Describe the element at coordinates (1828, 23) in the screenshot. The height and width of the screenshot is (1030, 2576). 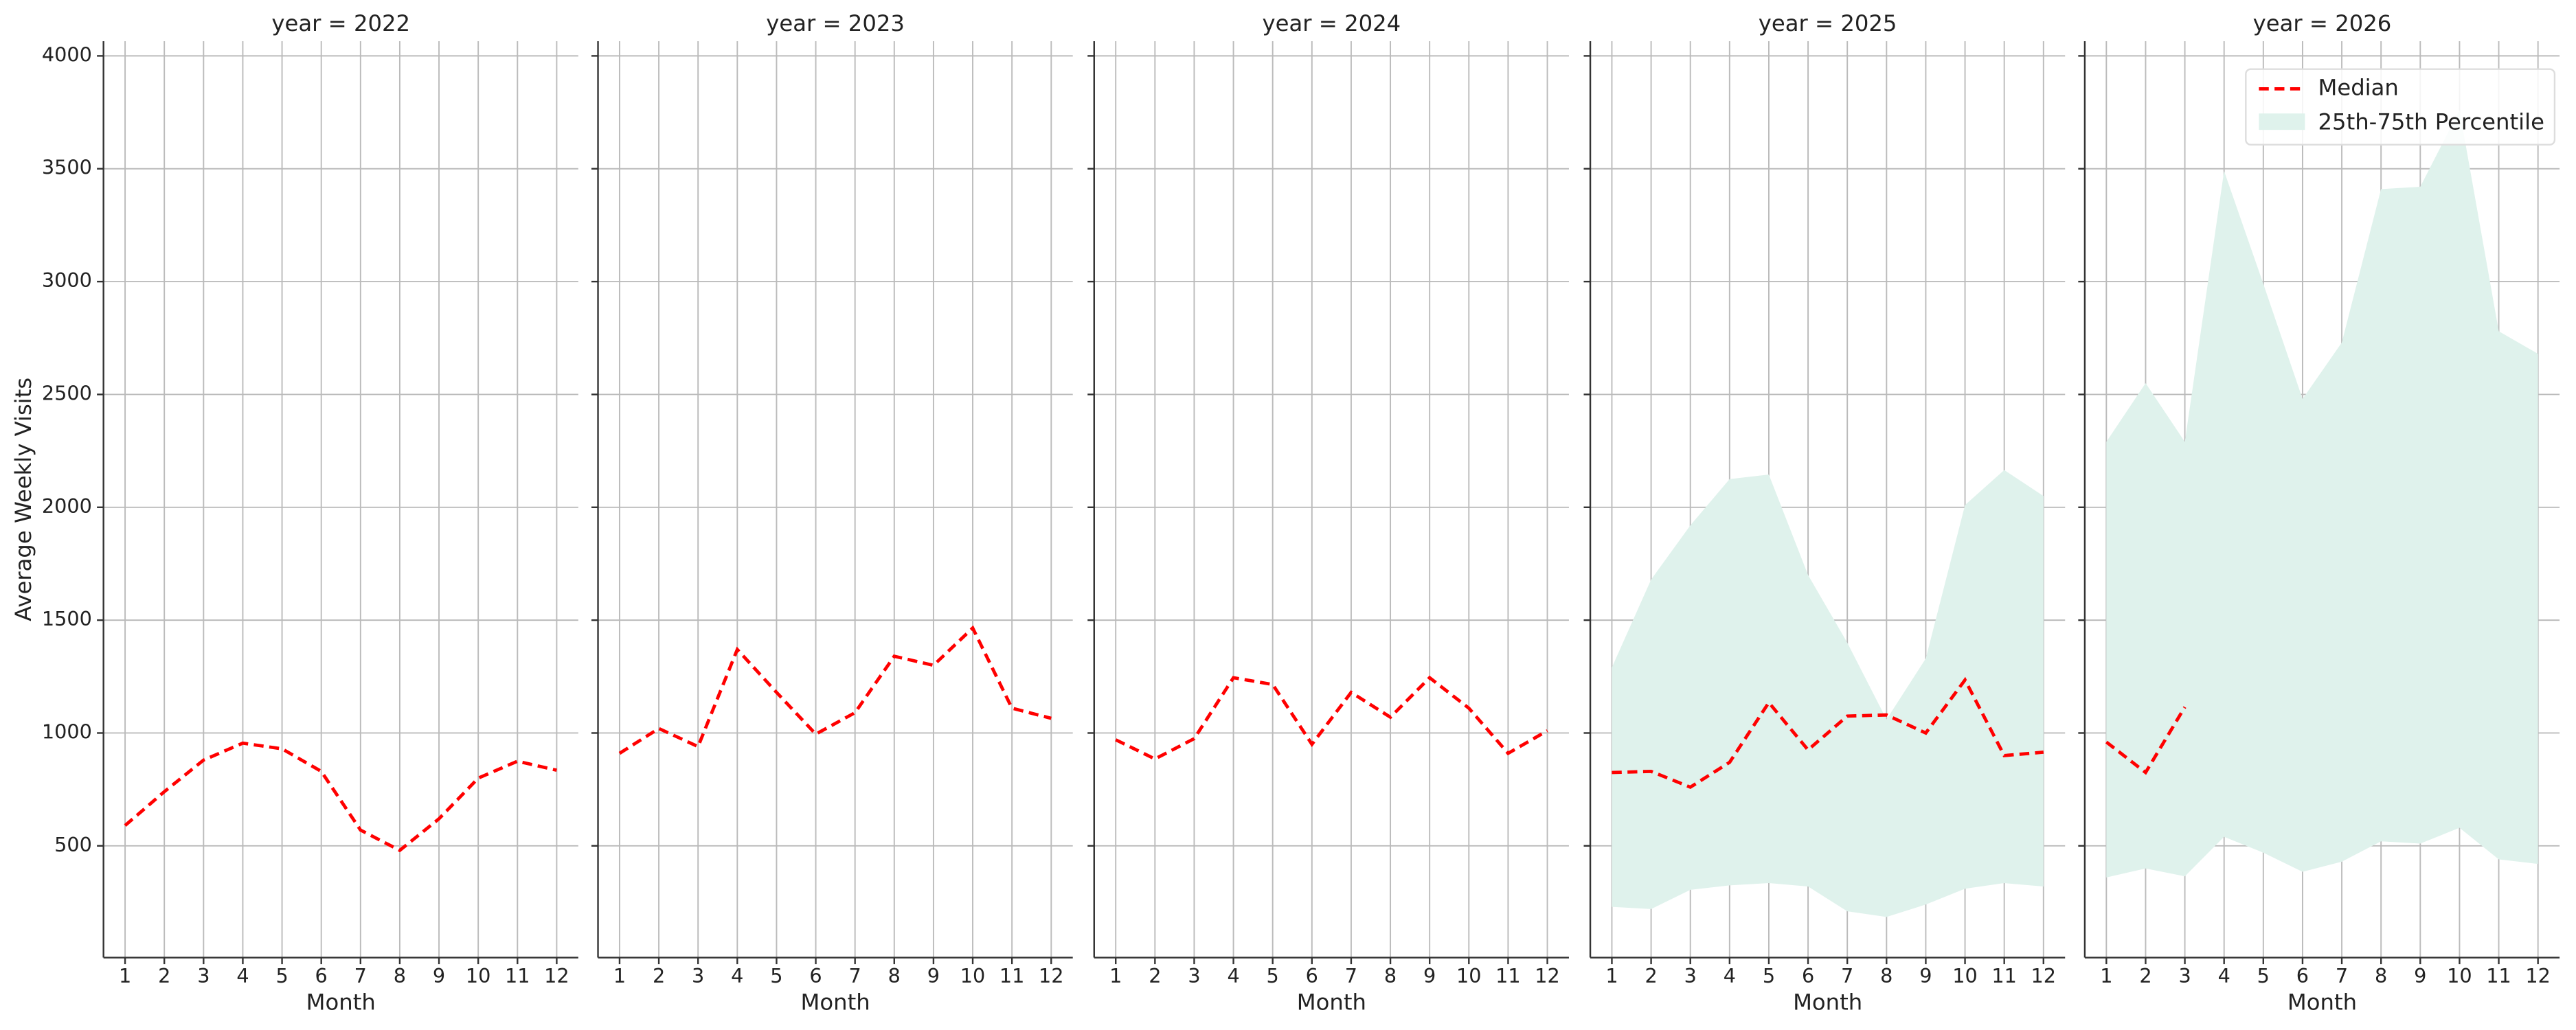
I see `panel-title: year = 2025` at that location.